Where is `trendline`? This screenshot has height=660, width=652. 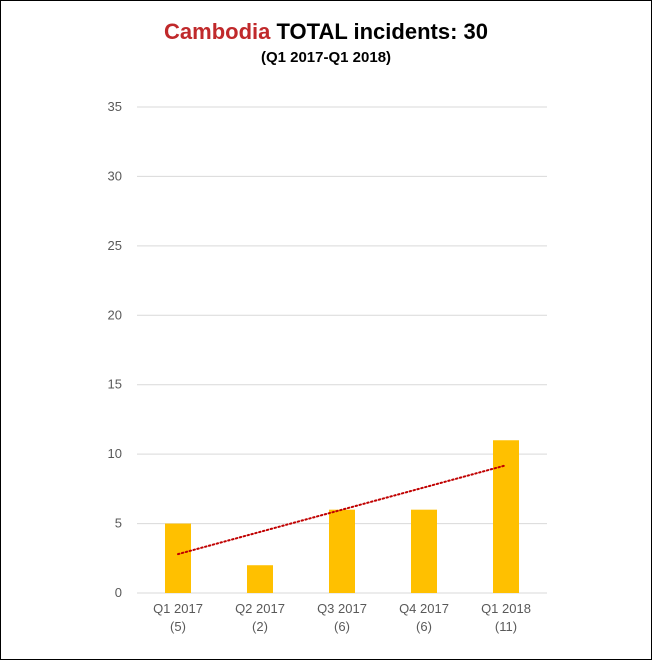 trendline is located at coordinates (342, 510).